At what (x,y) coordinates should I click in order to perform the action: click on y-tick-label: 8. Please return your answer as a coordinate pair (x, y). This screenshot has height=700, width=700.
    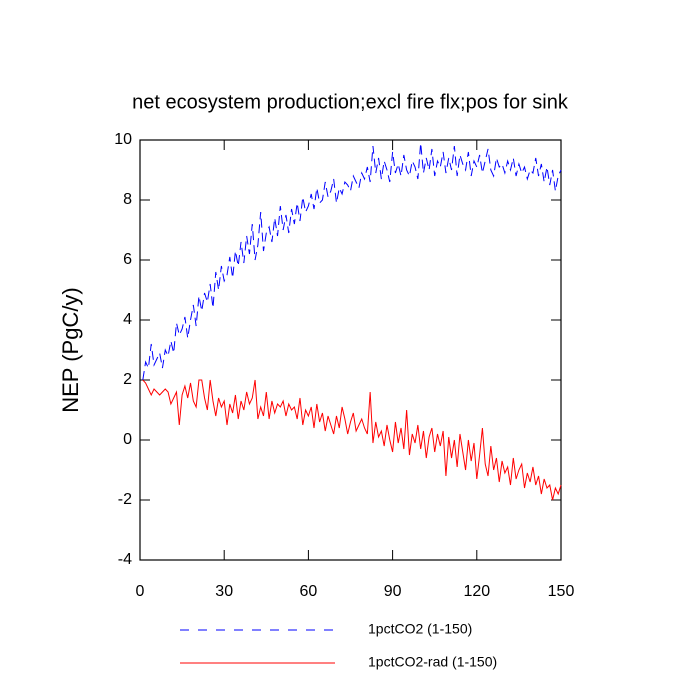
    Looking at the image, I should click on (127, 199).